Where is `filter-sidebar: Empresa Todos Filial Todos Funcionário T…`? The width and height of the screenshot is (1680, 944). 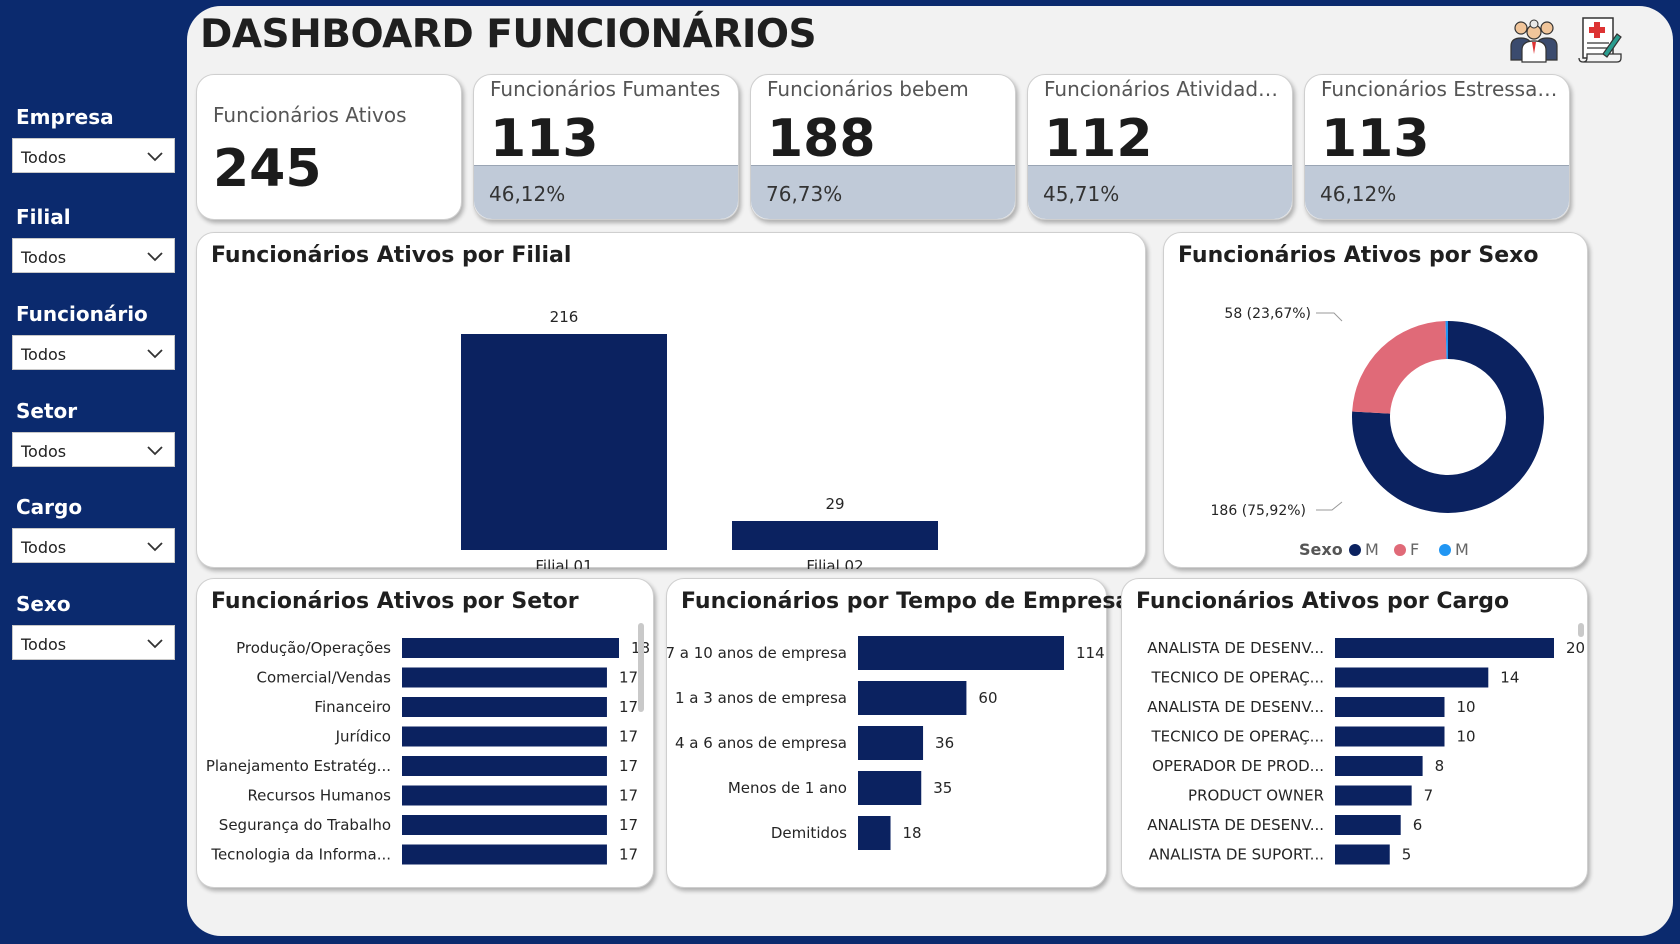 filter-sidebar: Empresa Todos Filial Todos Funcionário T… is located at coordinates (93, 472).